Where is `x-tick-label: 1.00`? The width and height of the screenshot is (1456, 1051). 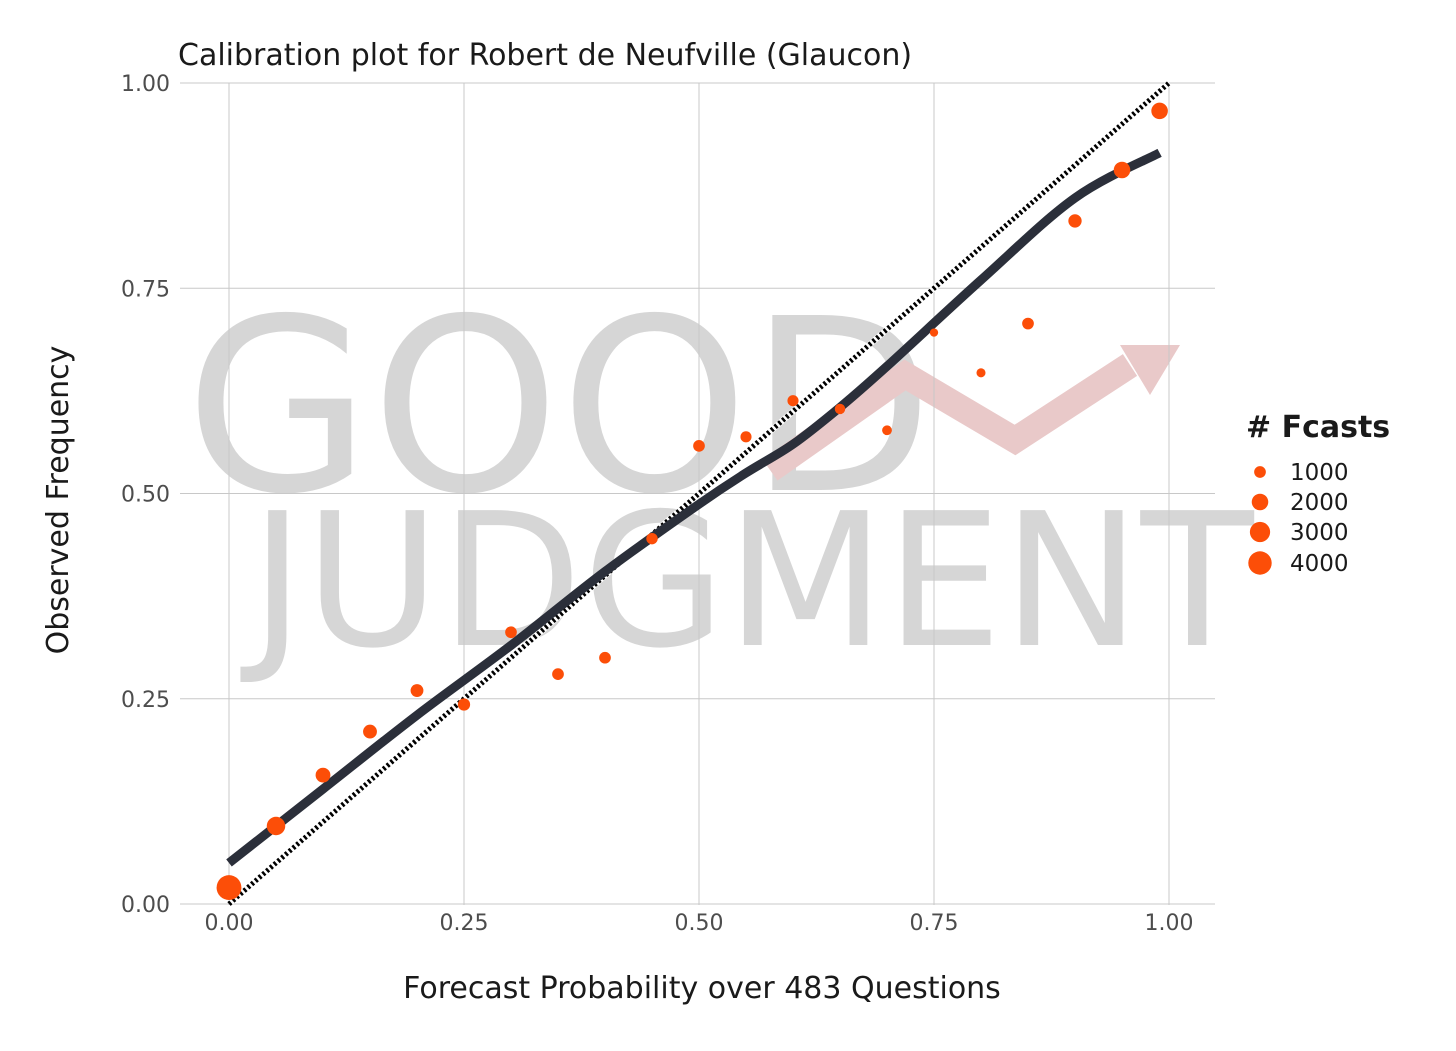
x-tick-label: 1.00 is located at coordinates (1169, 923).